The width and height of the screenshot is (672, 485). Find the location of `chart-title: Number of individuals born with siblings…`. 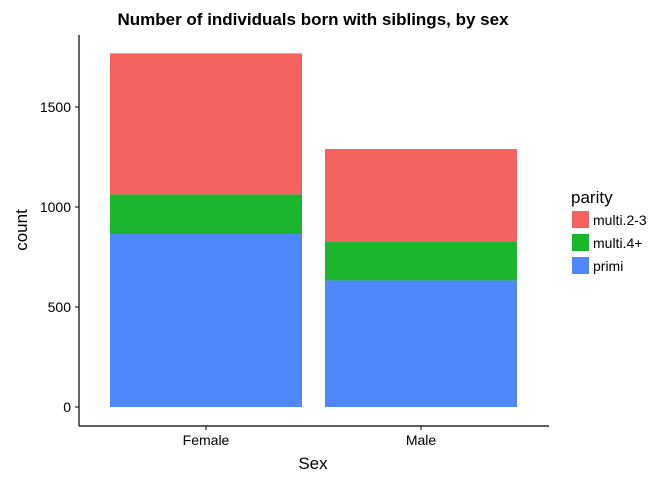

chart-title: Number of individuals born with siblings… is located at coordinates (313, 19).